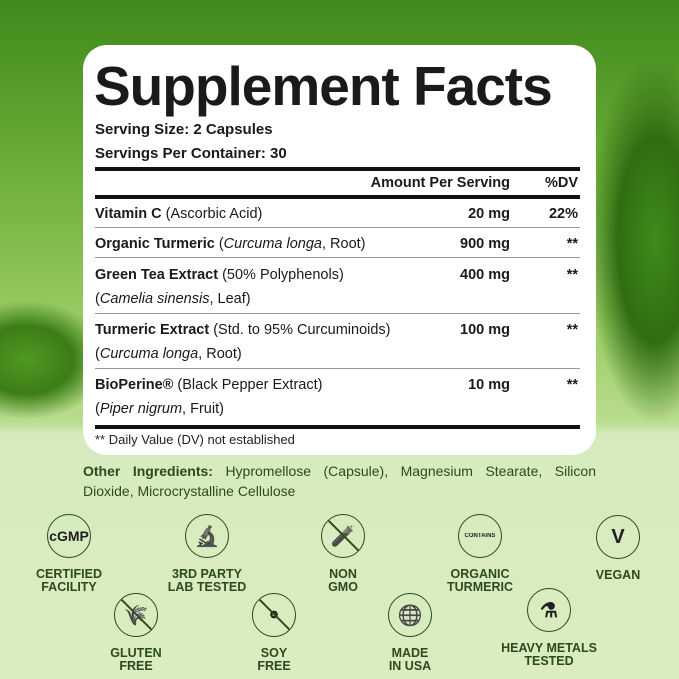 This screenshot has width=679, height=679. I want to click on badge-heavy-metals: ⚗ HEAVY METALS TESTED, so click(549, 628).